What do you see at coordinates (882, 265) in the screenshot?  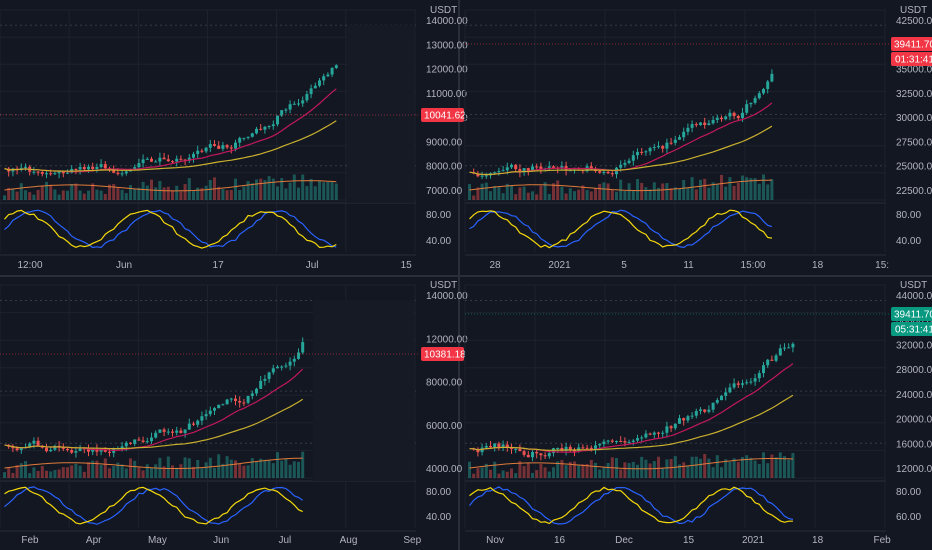 I see `time-axis-label: 15:` at bounding box center [882, 265].